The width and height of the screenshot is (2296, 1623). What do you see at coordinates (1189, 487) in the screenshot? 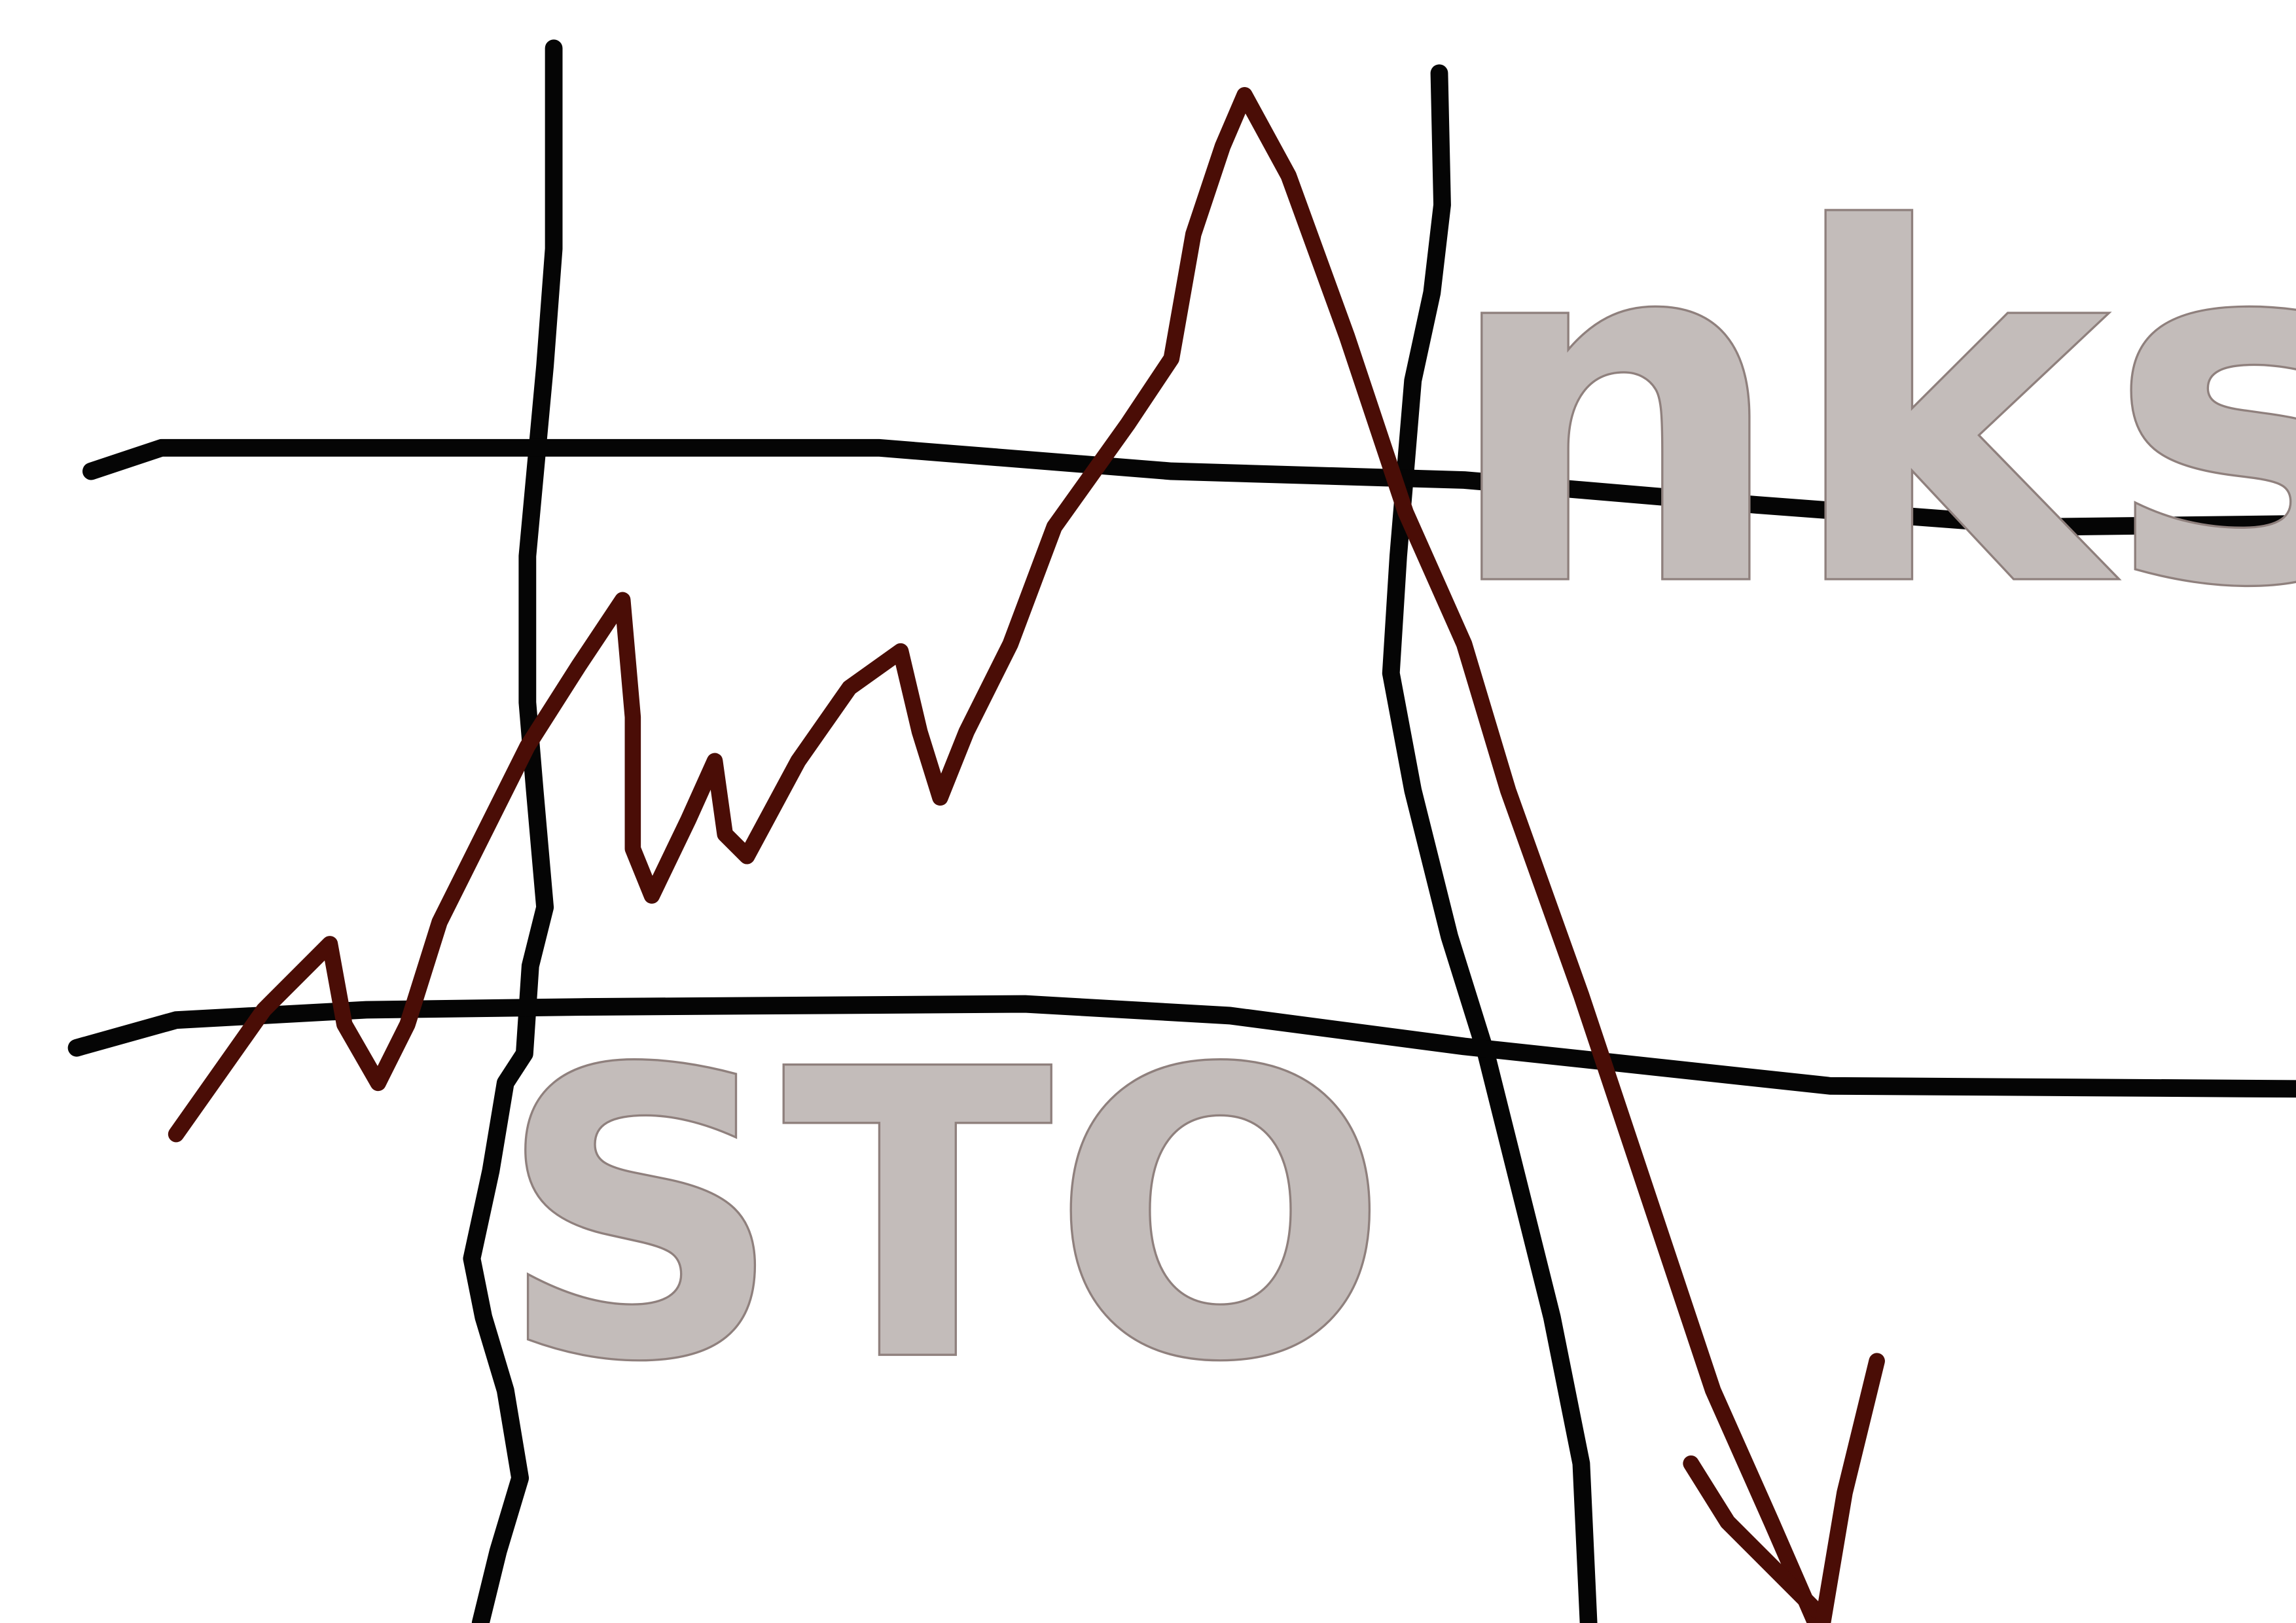
I see `top-horizontal-line` at bounding box center [1189, 487].